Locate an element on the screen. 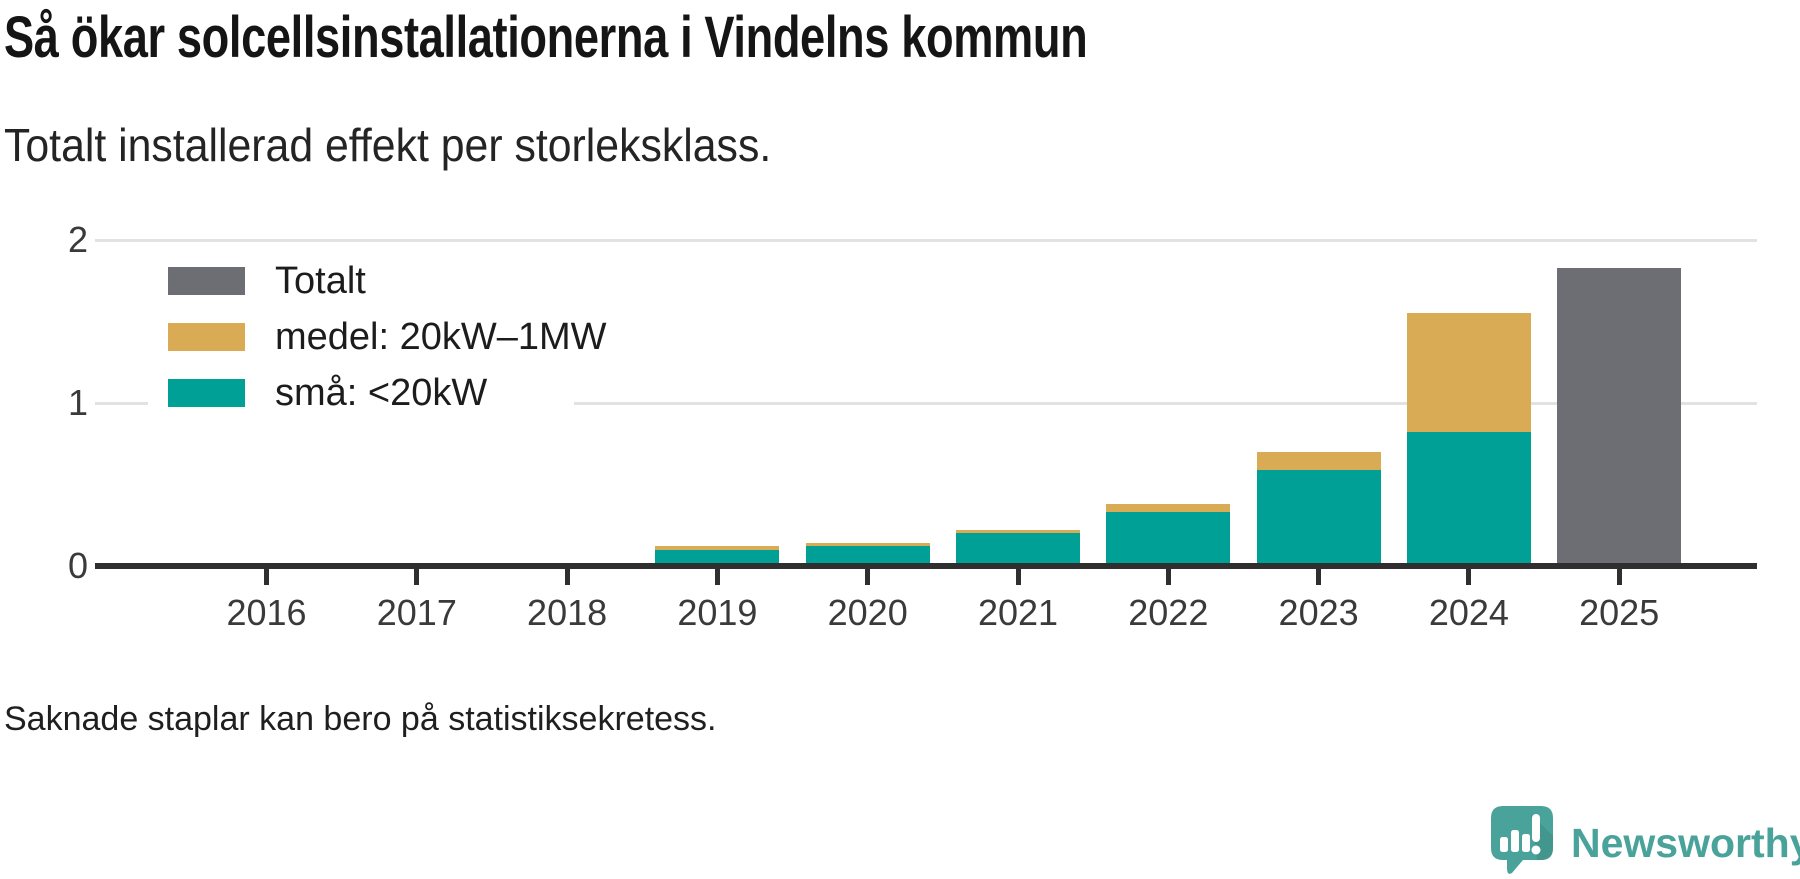 The height and width of the screenshot is (879, 1800). x-axis-tick-2020 is located at coordinates (868, 577).